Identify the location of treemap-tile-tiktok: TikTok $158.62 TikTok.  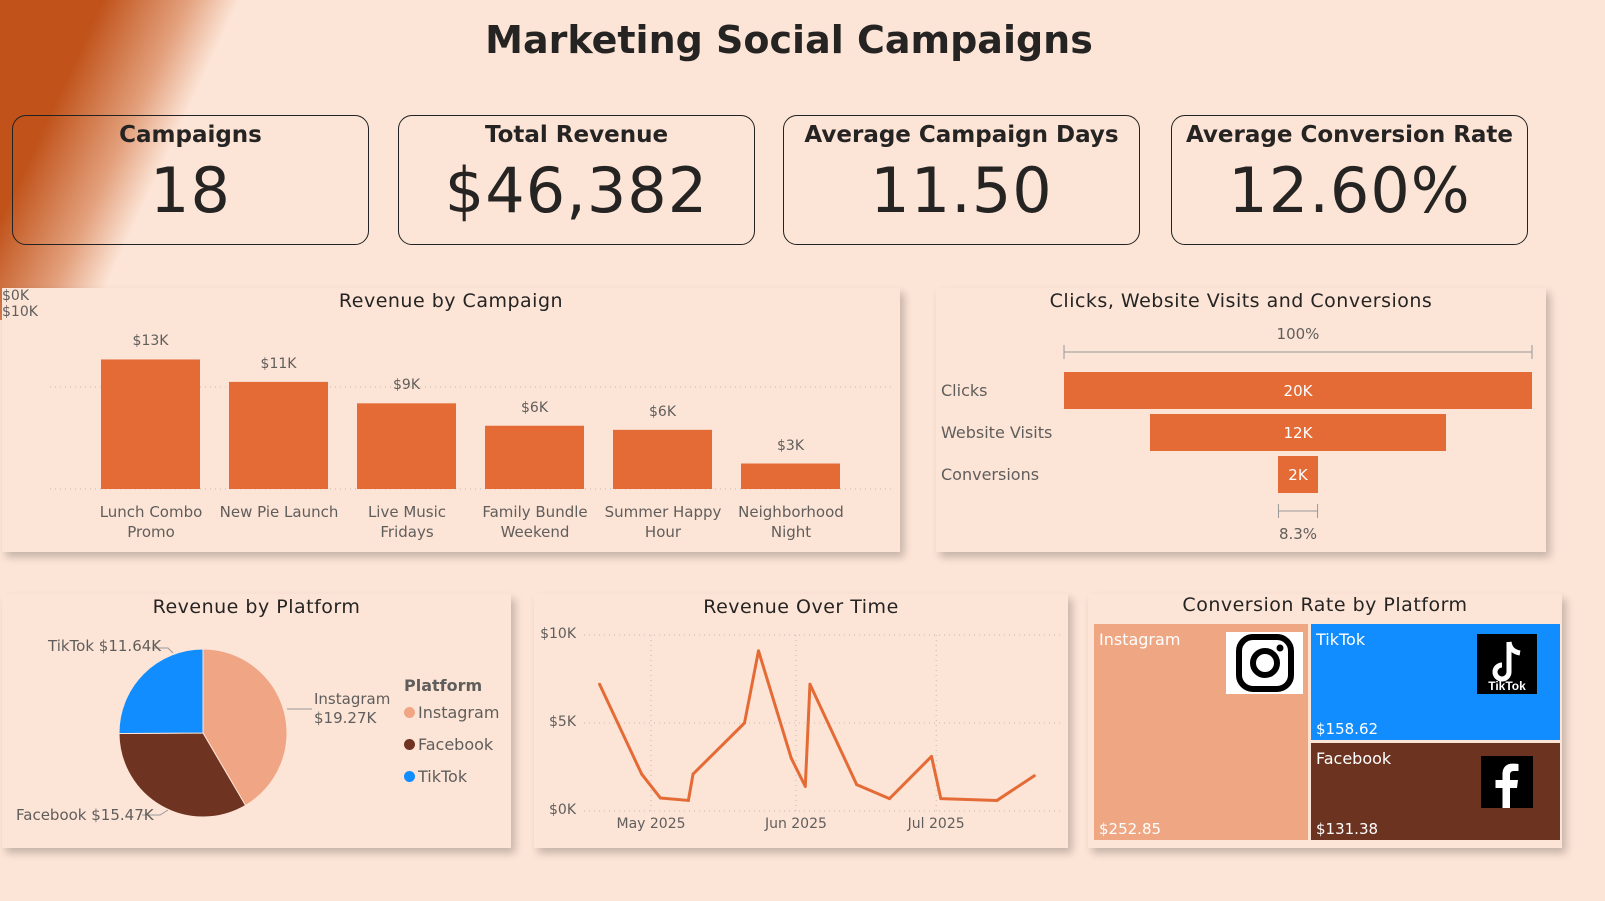
(1435, 682).